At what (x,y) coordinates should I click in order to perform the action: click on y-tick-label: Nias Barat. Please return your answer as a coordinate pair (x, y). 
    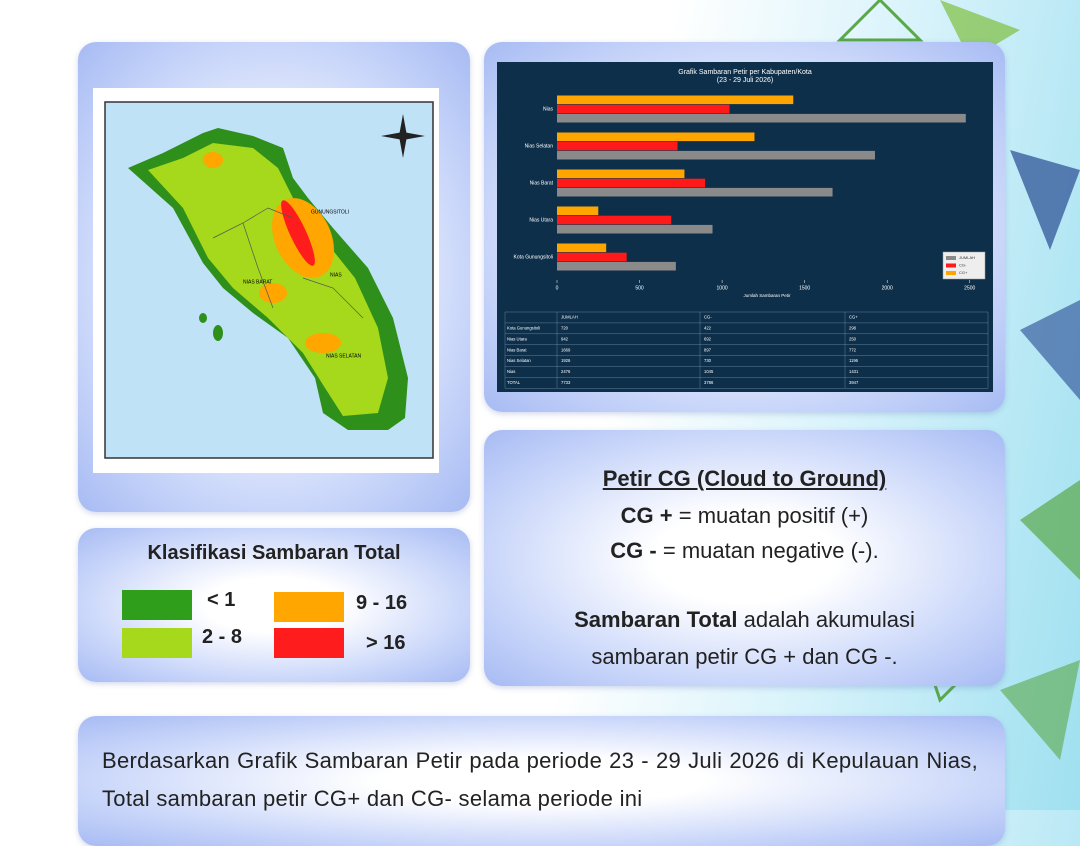
    Looking at the image, I should click on (542, 183).